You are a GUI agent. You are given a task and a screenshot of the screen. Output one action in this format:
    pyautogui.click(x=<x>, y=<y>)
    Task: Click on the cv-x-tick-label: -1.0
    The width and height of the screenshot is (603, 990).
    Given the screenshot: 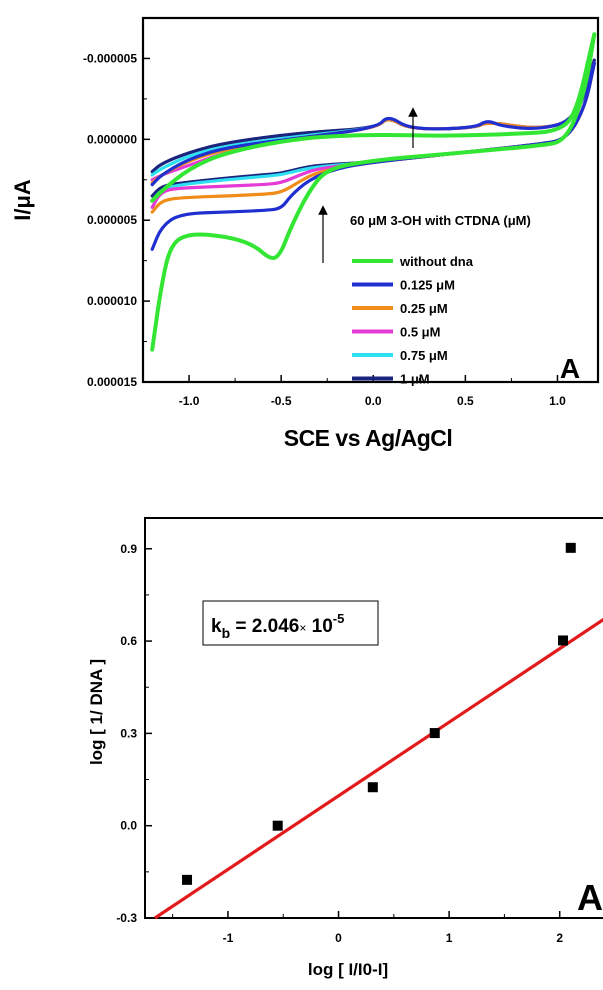 What is the action you would take?
    pyautogui.click(x=189, y=401)
    